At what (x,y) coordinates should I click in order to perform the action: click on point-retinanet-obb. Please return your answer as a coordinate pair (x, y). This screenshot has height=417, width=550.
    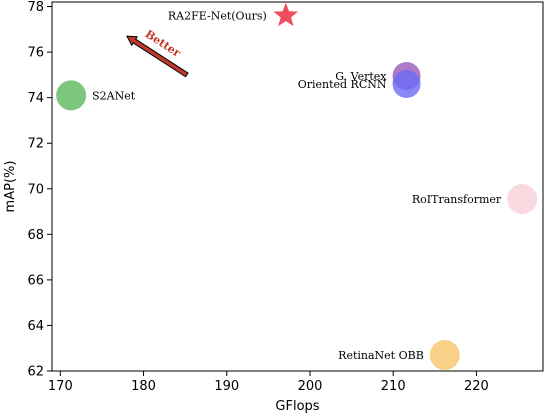
    Looking at the image, I should click on (444, 355).